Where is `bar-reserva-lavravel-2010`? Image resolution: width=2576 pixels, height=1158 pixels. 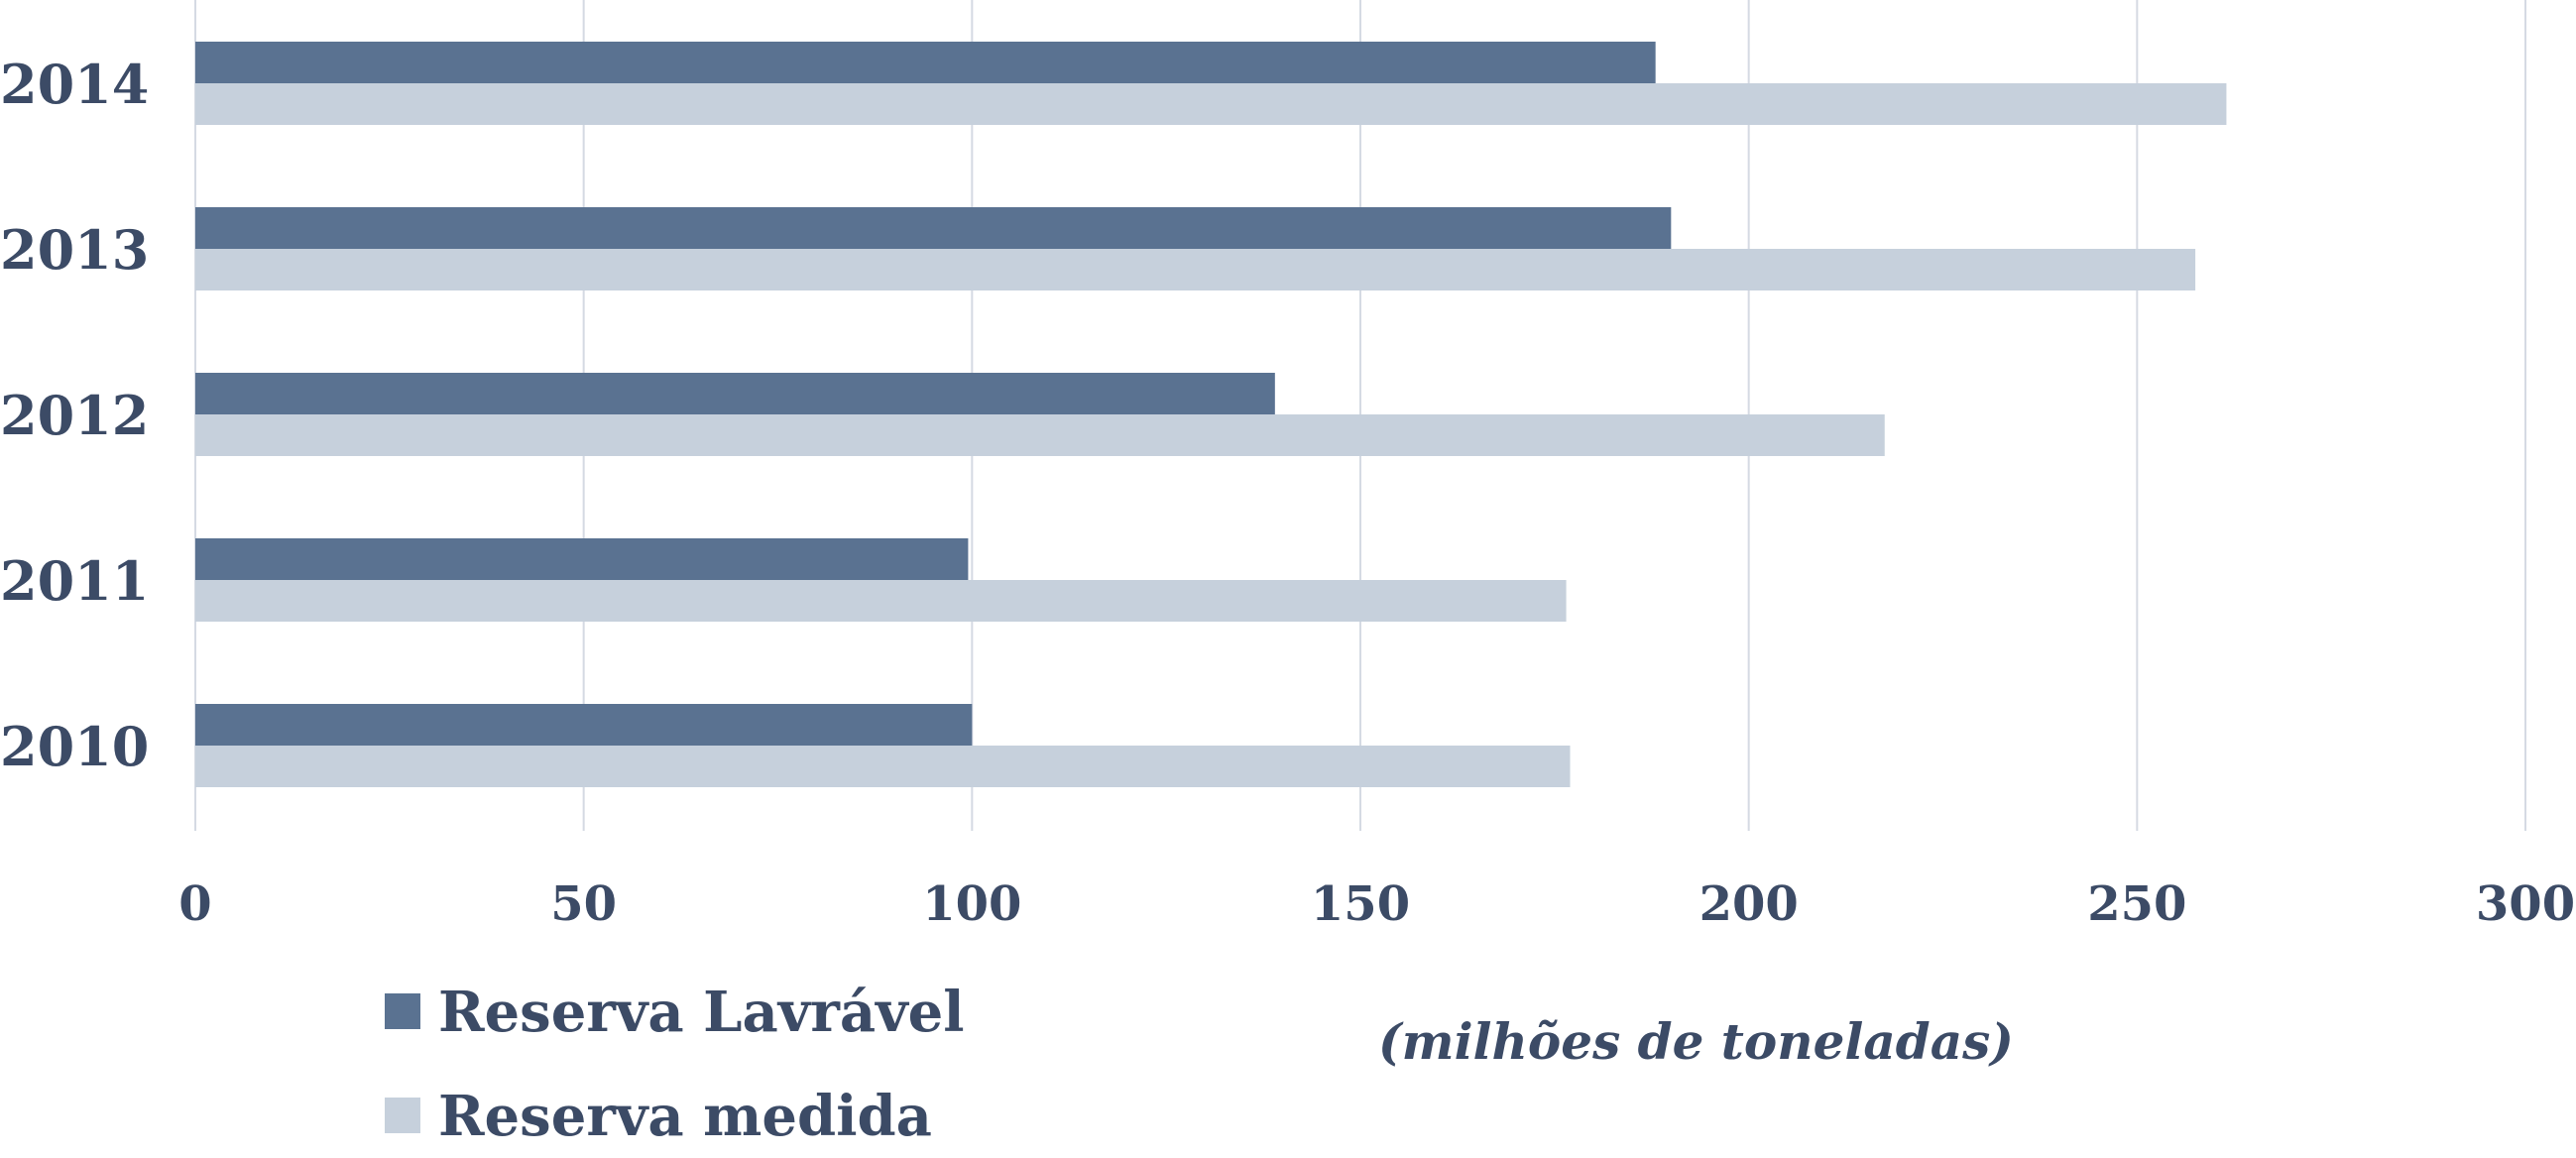
bar-reserva-lavravel-2010 is located at coordinates (584, 725).